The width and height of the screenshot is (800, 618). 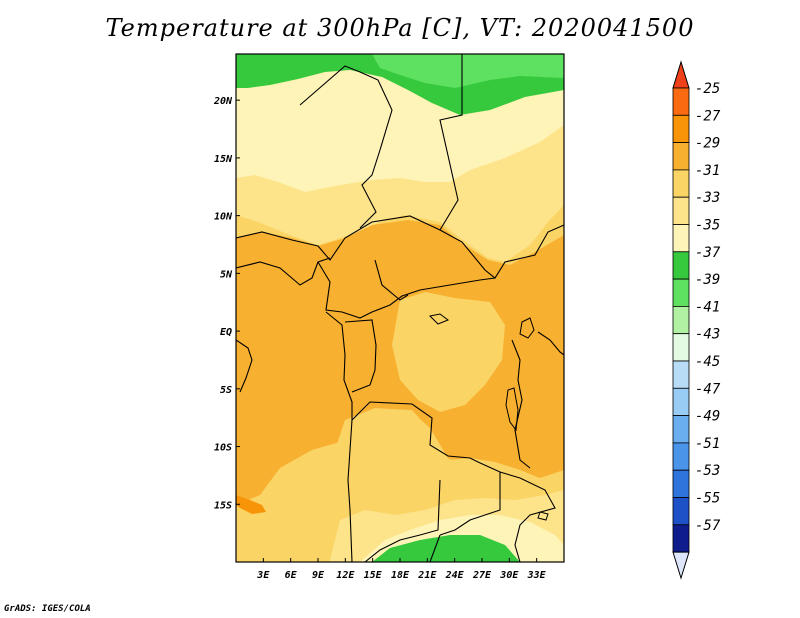 I want to click on colorbar-label: -37, so click(x=708, y=253).